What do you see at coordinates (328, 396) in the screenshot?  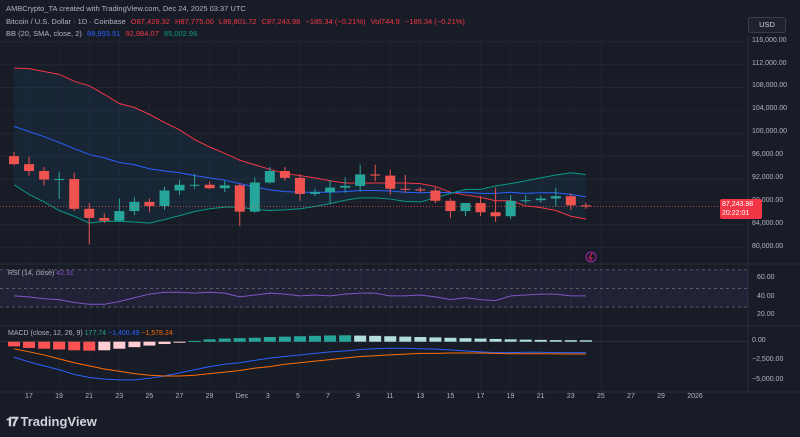 I see `time-tick-label: 7` at bounding box center [328, 396].